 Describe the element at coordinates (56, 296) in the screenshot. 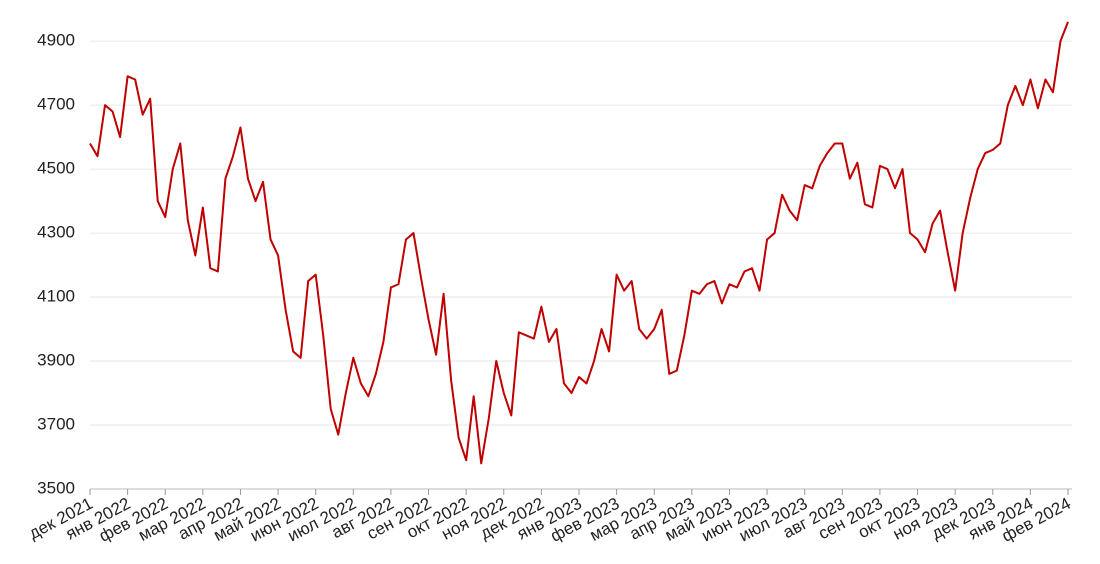

I see `y-tick-label: 4100` at that location.